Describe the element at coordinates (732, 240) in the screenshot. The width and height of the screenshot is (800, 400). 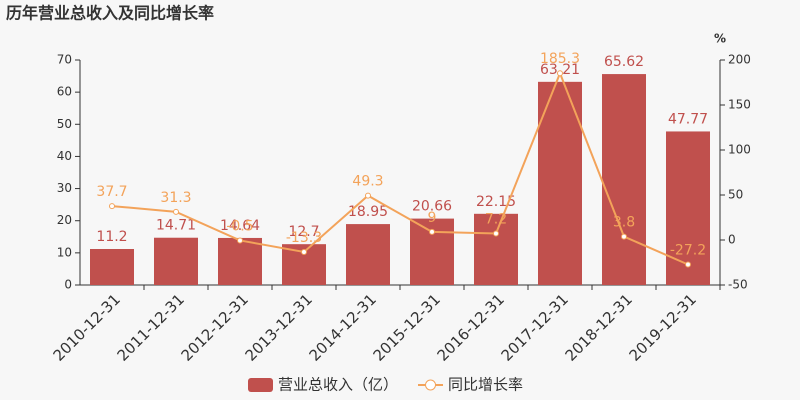
I see `y2-tick-label: 0` at that location.